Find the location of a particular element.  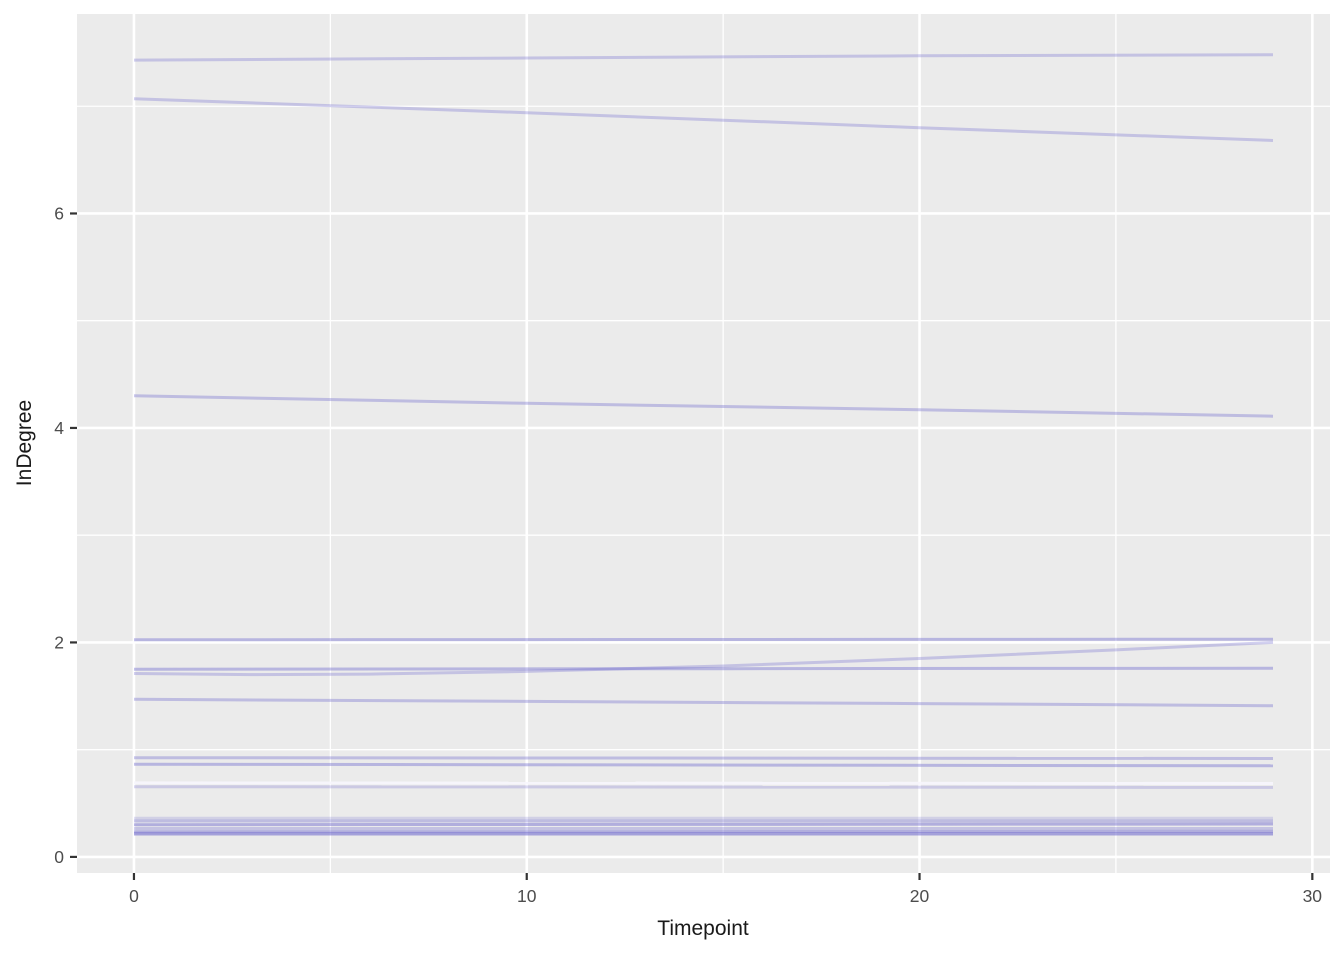

trend-line-trend-0.92 is located at coordinates (703, 758).